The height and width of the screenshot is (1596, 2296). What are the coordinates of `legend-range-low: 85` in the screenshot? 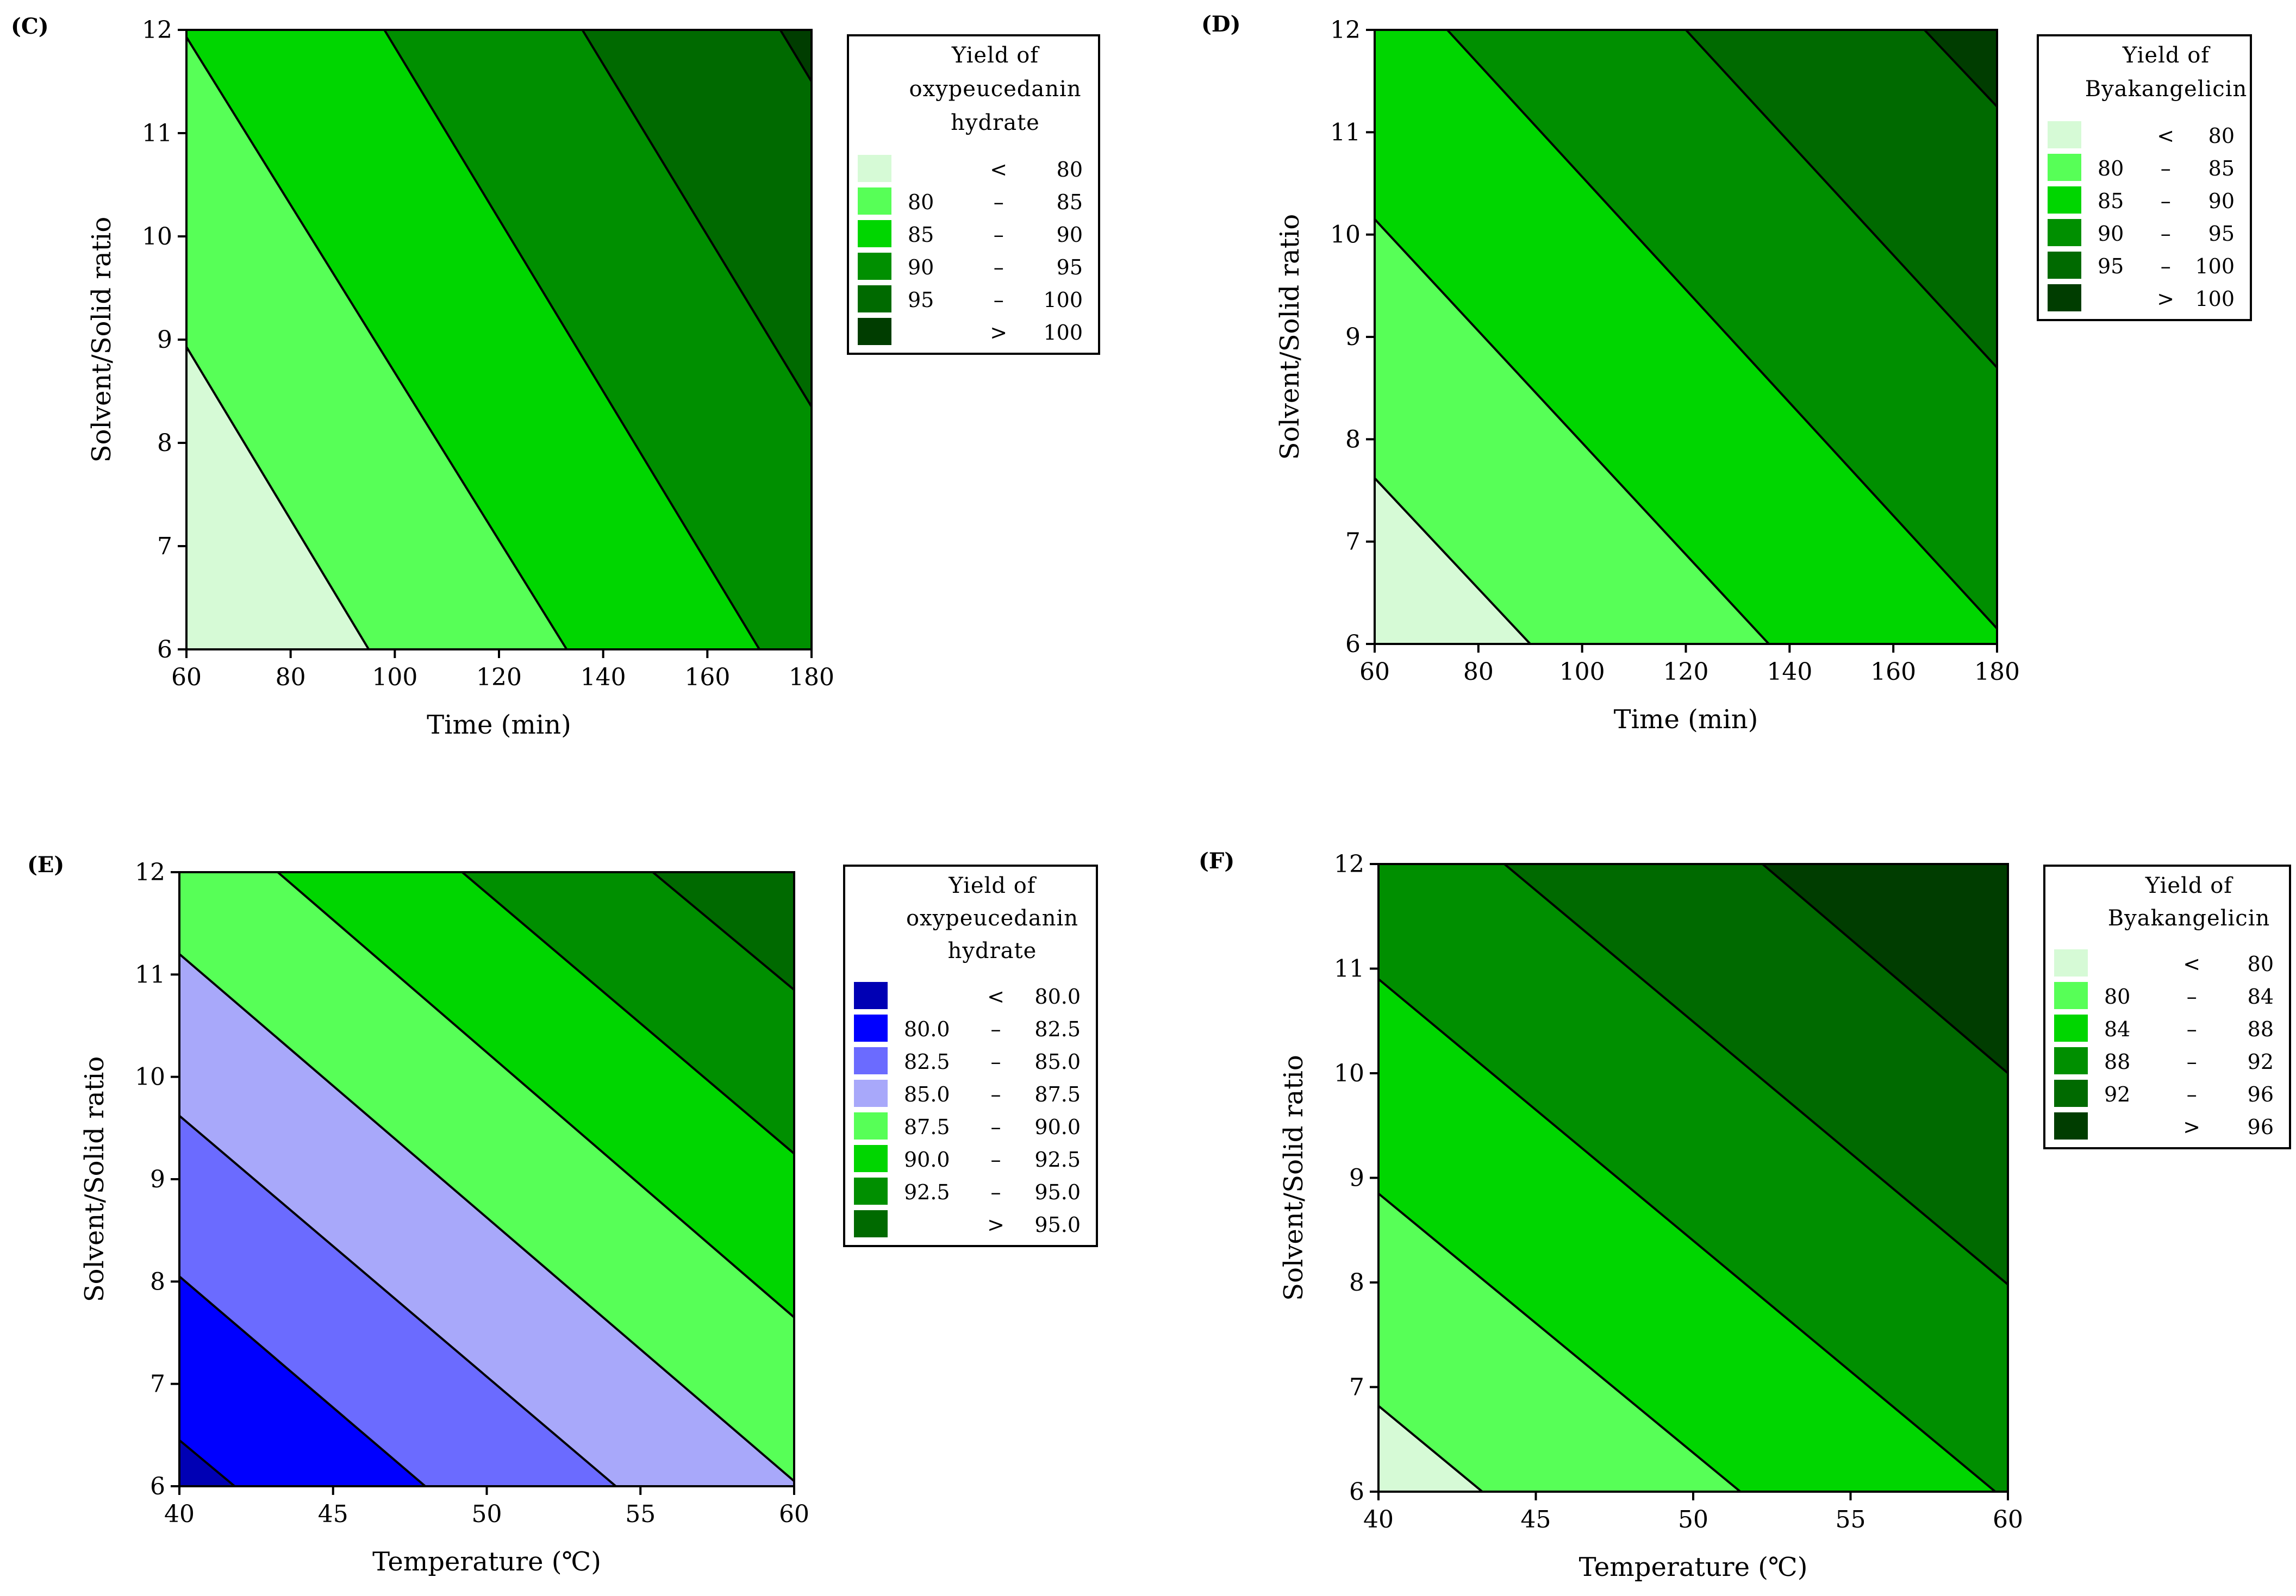 It's located at (921, 235).